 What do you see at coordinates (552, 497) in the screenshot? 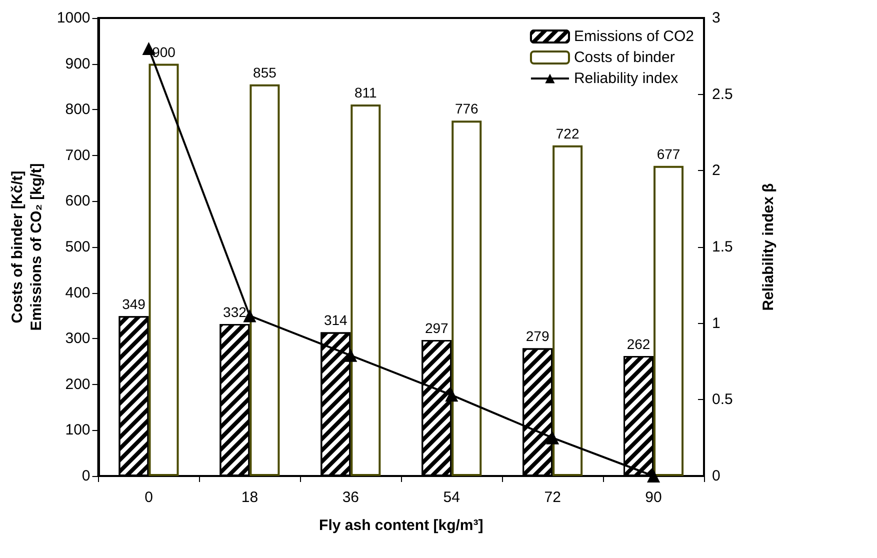
I see `x-tick-label: 72` at bounding box center [552, 497].